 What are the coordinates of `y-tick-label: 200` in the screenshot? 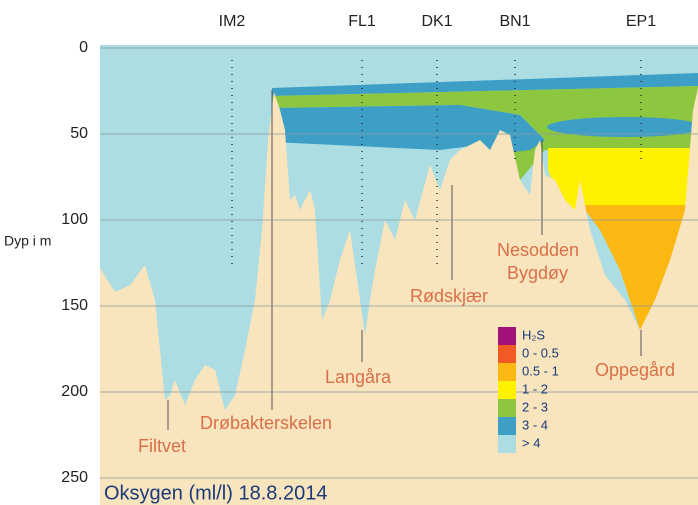 It's located at (74, 391).